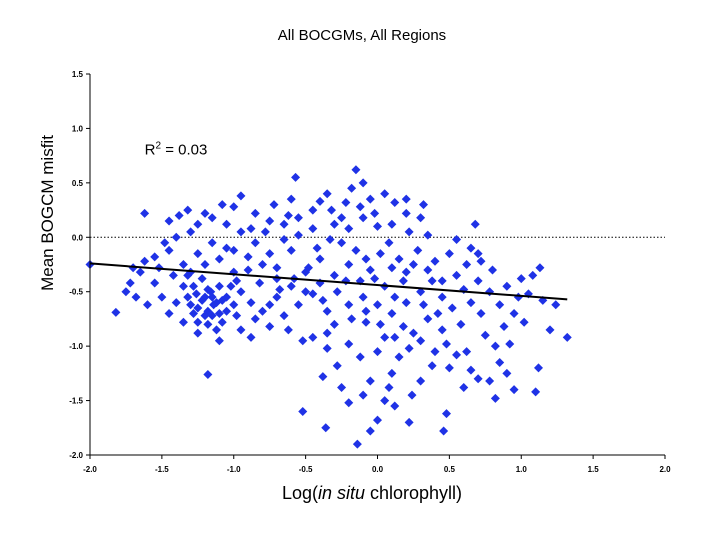 This screenshot has height=540, width=720. What do you see at coordinates (300, 493) in the screenshot?
I see `x-axis-label-prefix: Log(` at bounding box center [300, 493].